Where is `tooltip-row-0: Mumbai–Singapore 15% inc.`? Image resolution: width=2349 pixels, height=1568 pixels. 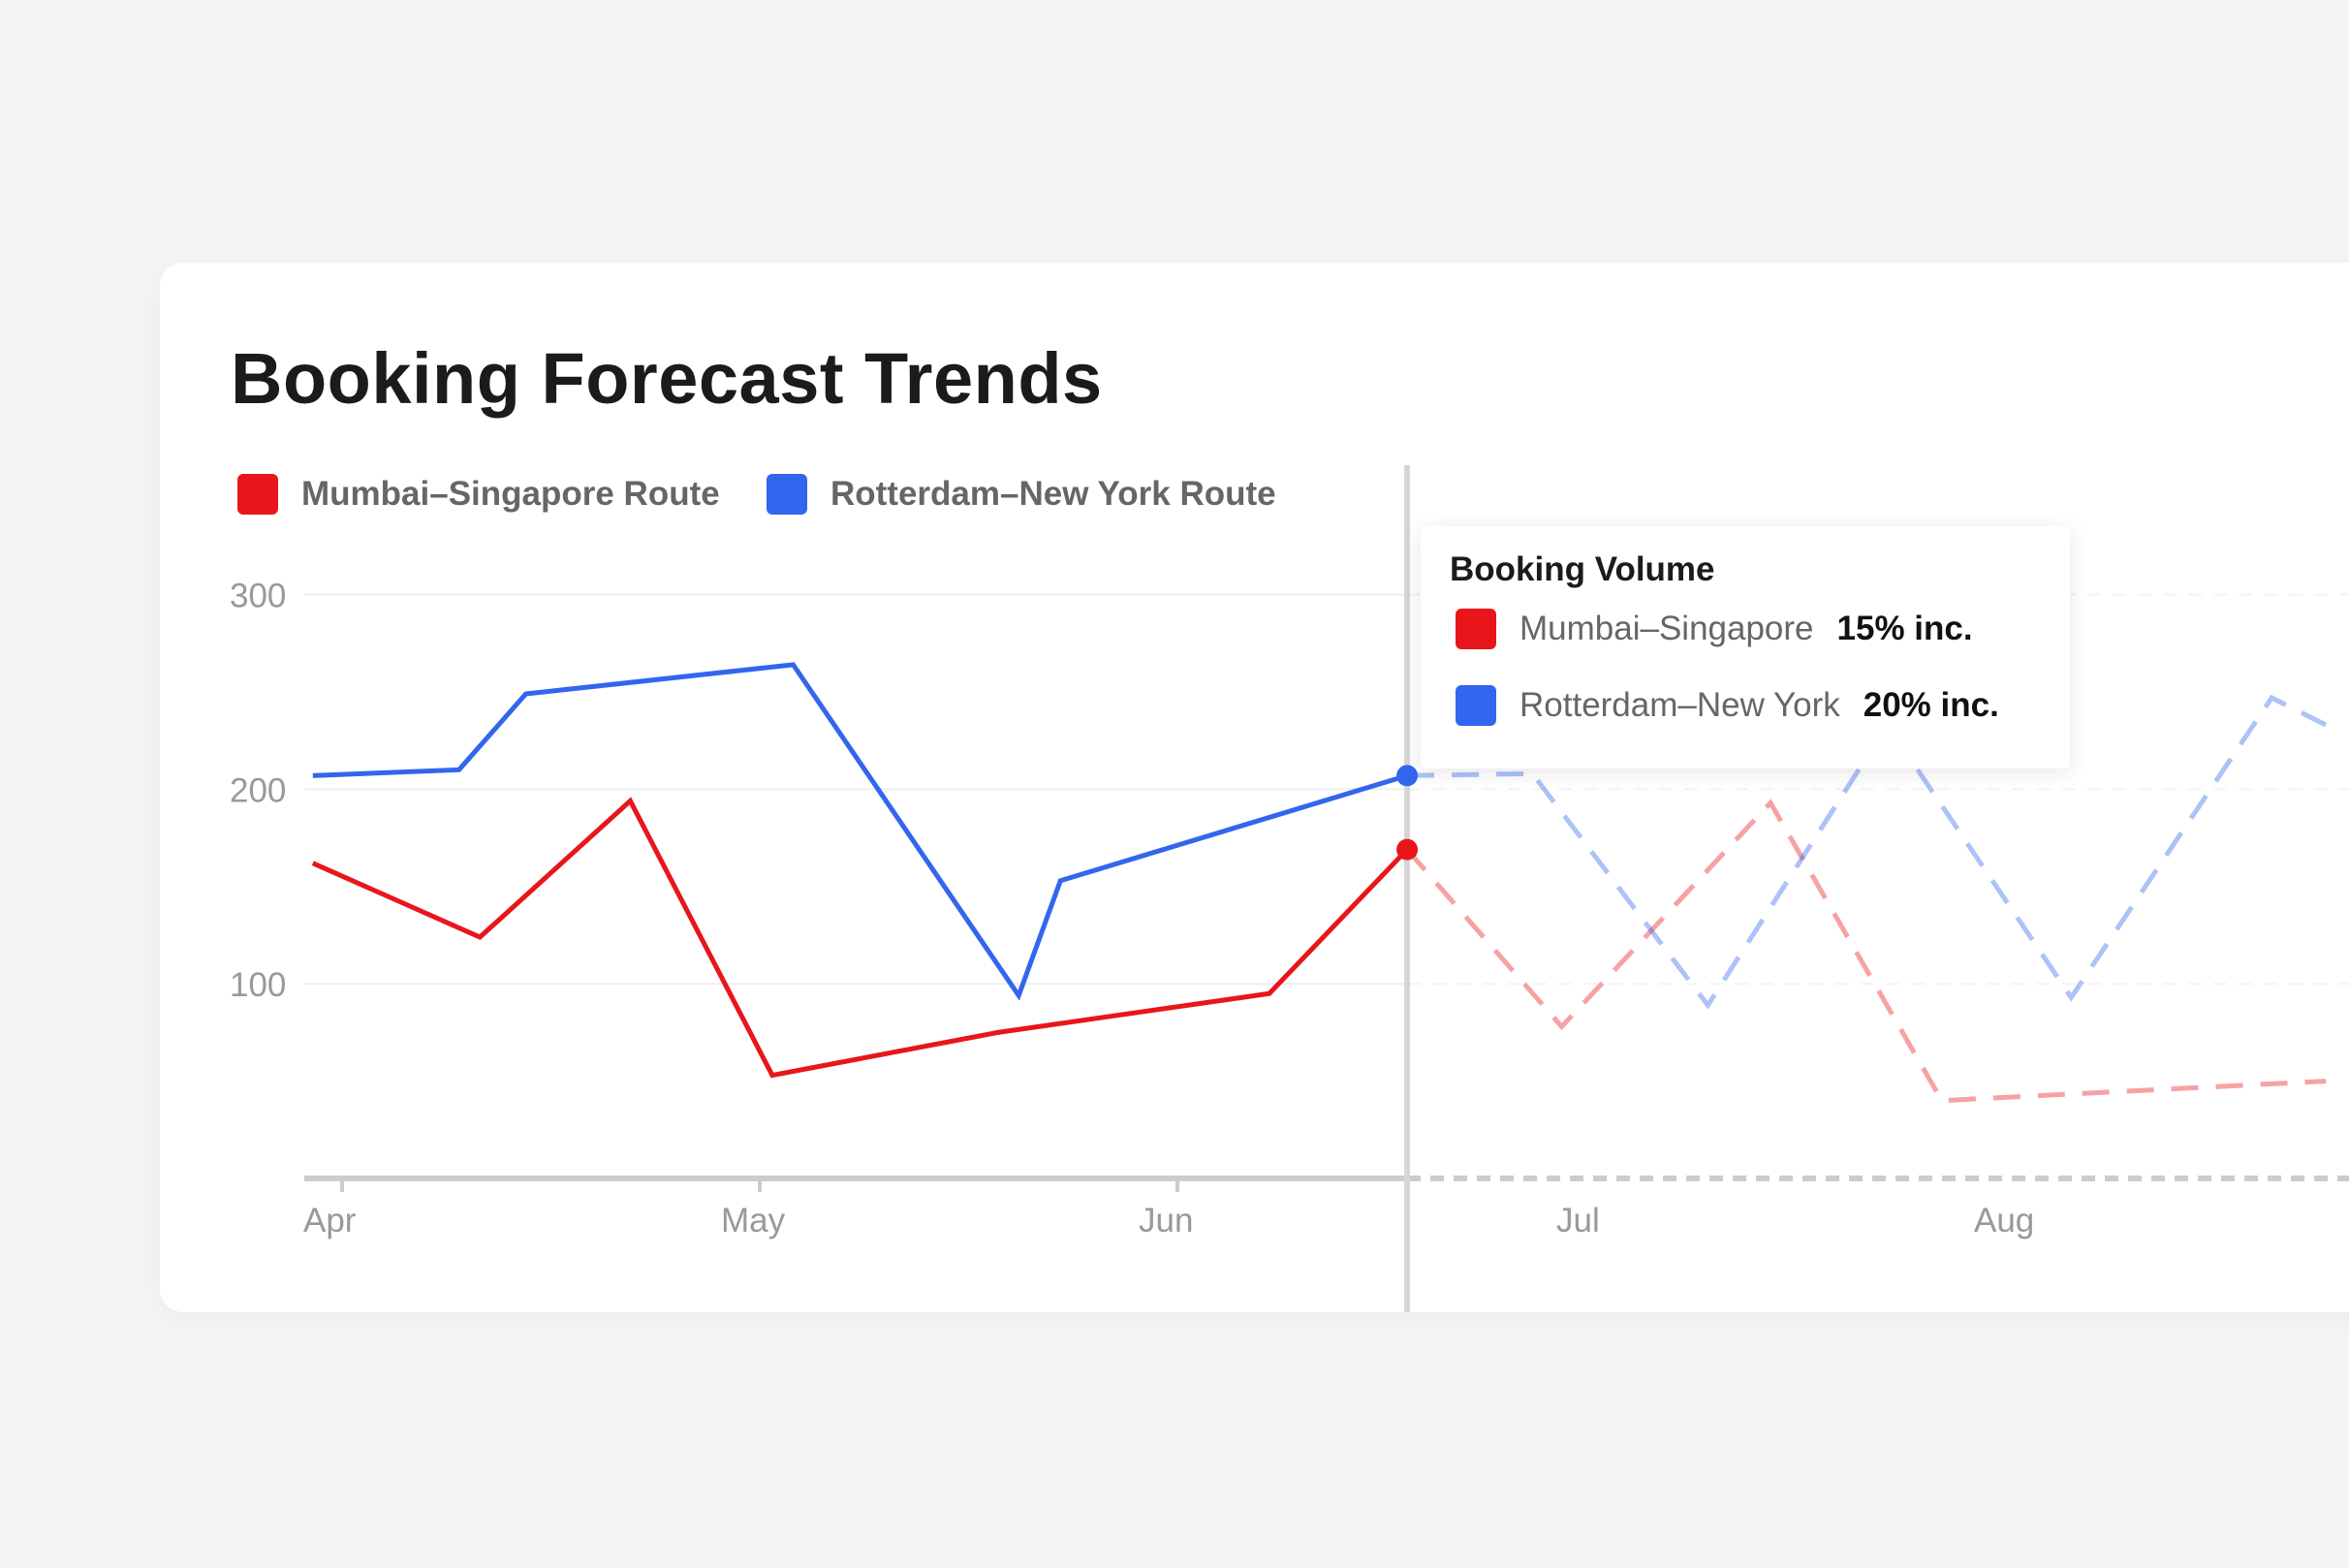
tooltip-row-0: Mumbai–Singapore 15% inc. is located at coordinates (1714, 629).